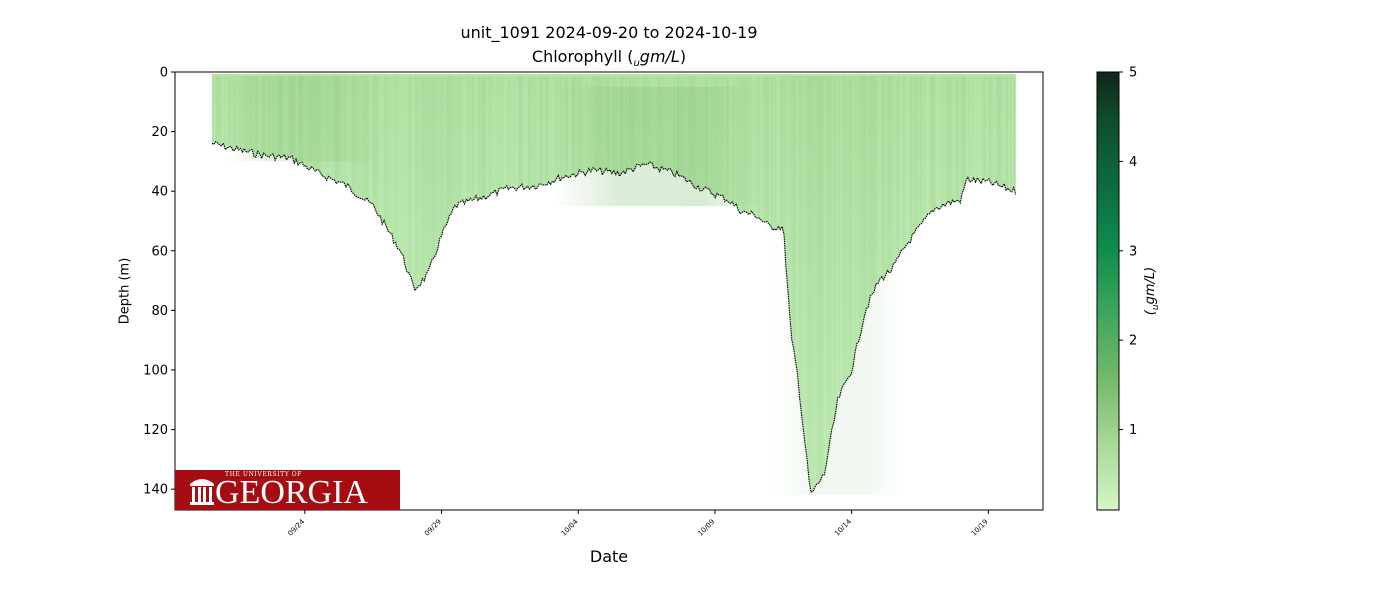 The image size is (1400, 600). What do you see at coordinates (570, 527) in the screenshot?
I see `x-tick-label: 10/04` at bounding box center [570, 527].